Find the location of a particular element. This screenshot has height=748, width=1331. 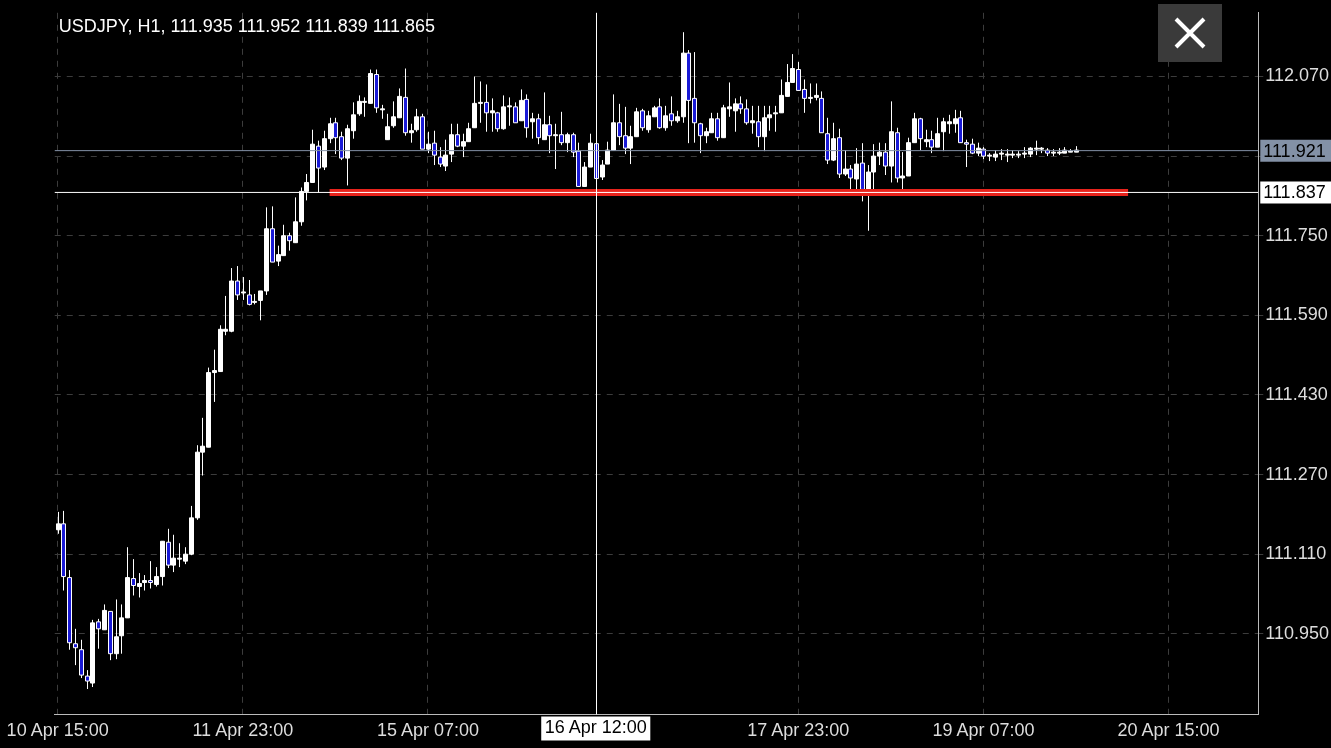

y-tick-label: 112.070 is located at coordinates (1297, 75).